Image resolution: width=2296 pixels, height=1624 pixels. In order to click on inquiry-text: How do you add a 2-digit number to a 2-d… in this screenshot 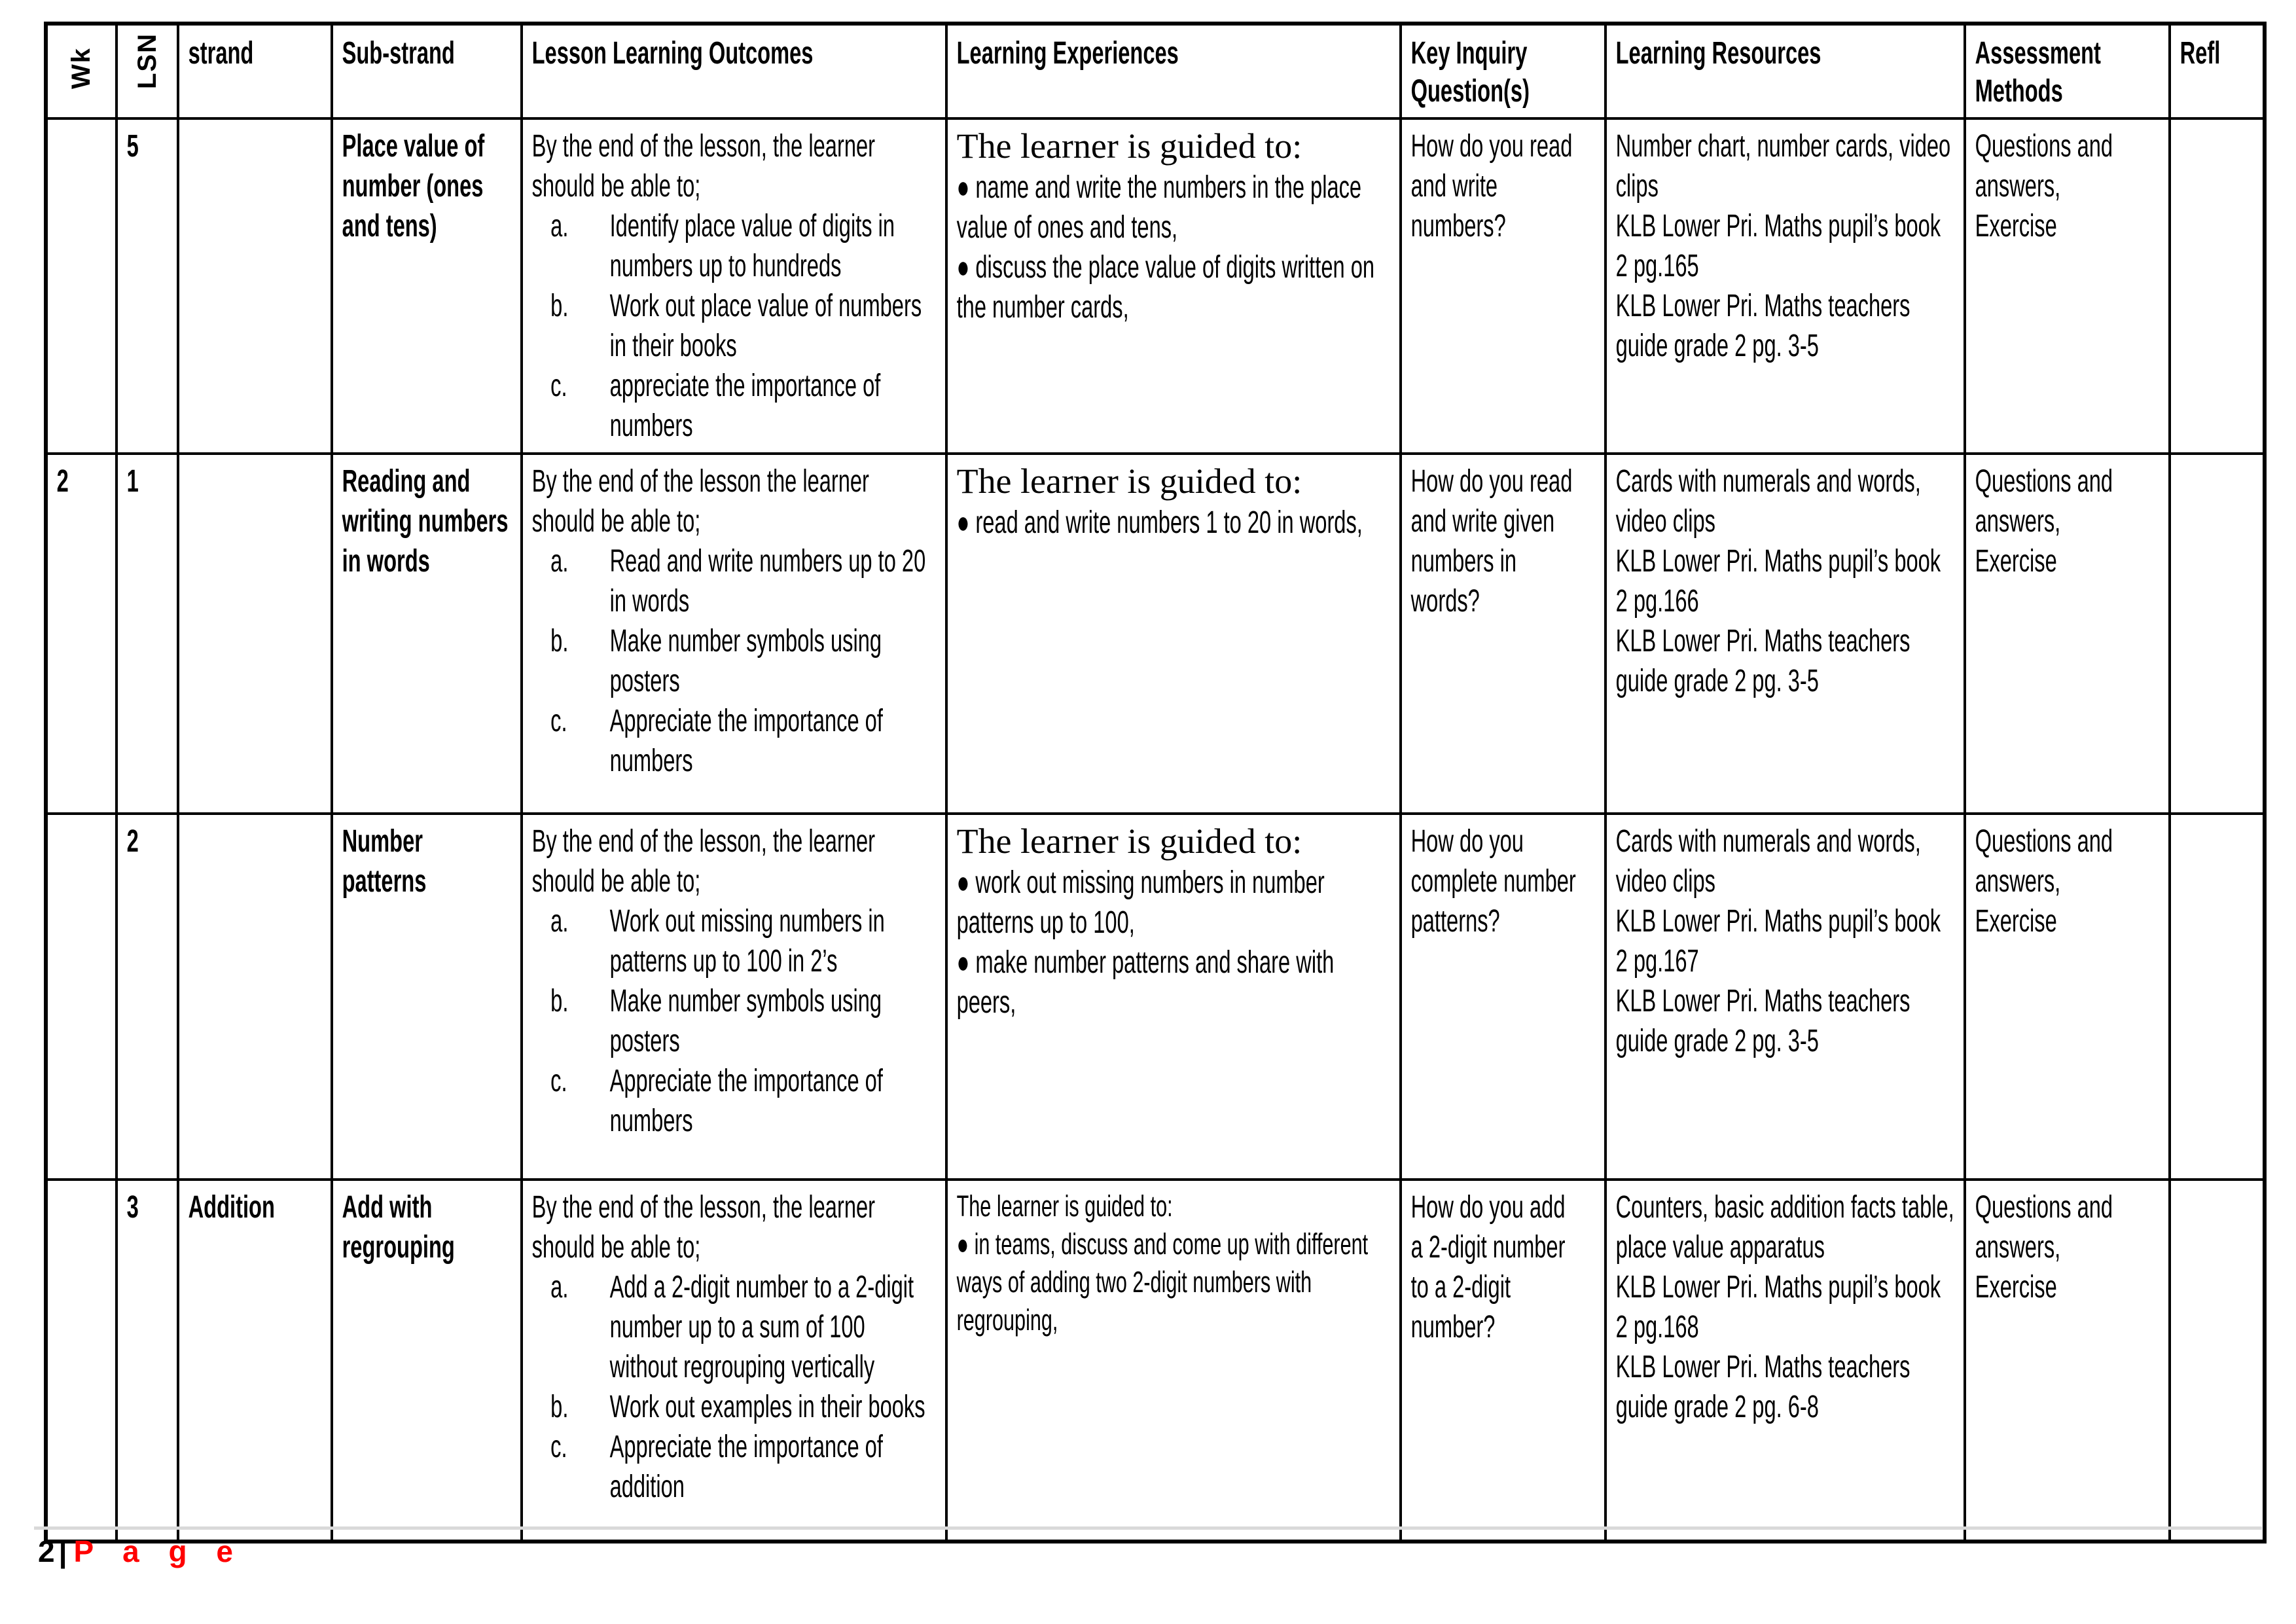, I will do `click(1488, 1267)`.